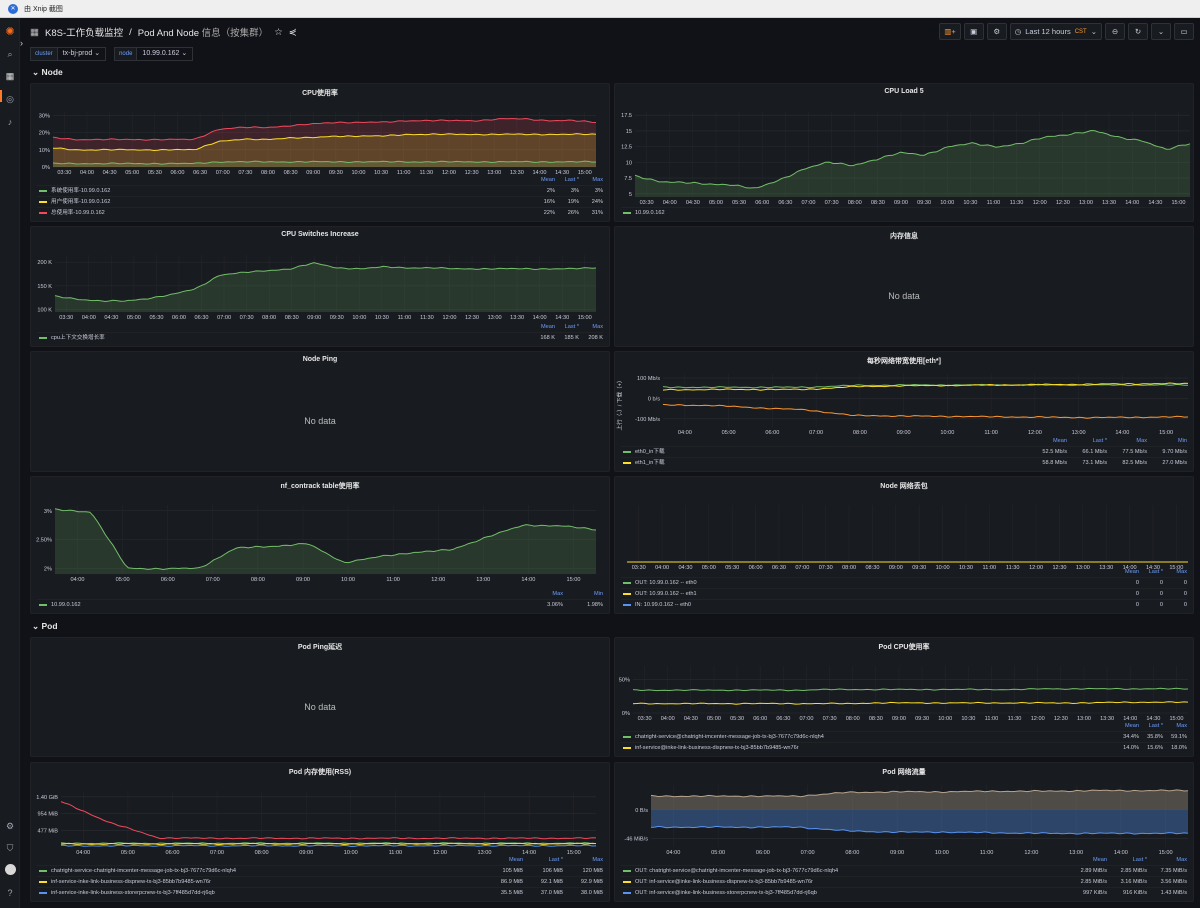  Describe the element at coordinates (904, 582) in the screenshot. I see `legend-row: OUT: 10.99.0.162 -- eth0 0 0 0` at that location.